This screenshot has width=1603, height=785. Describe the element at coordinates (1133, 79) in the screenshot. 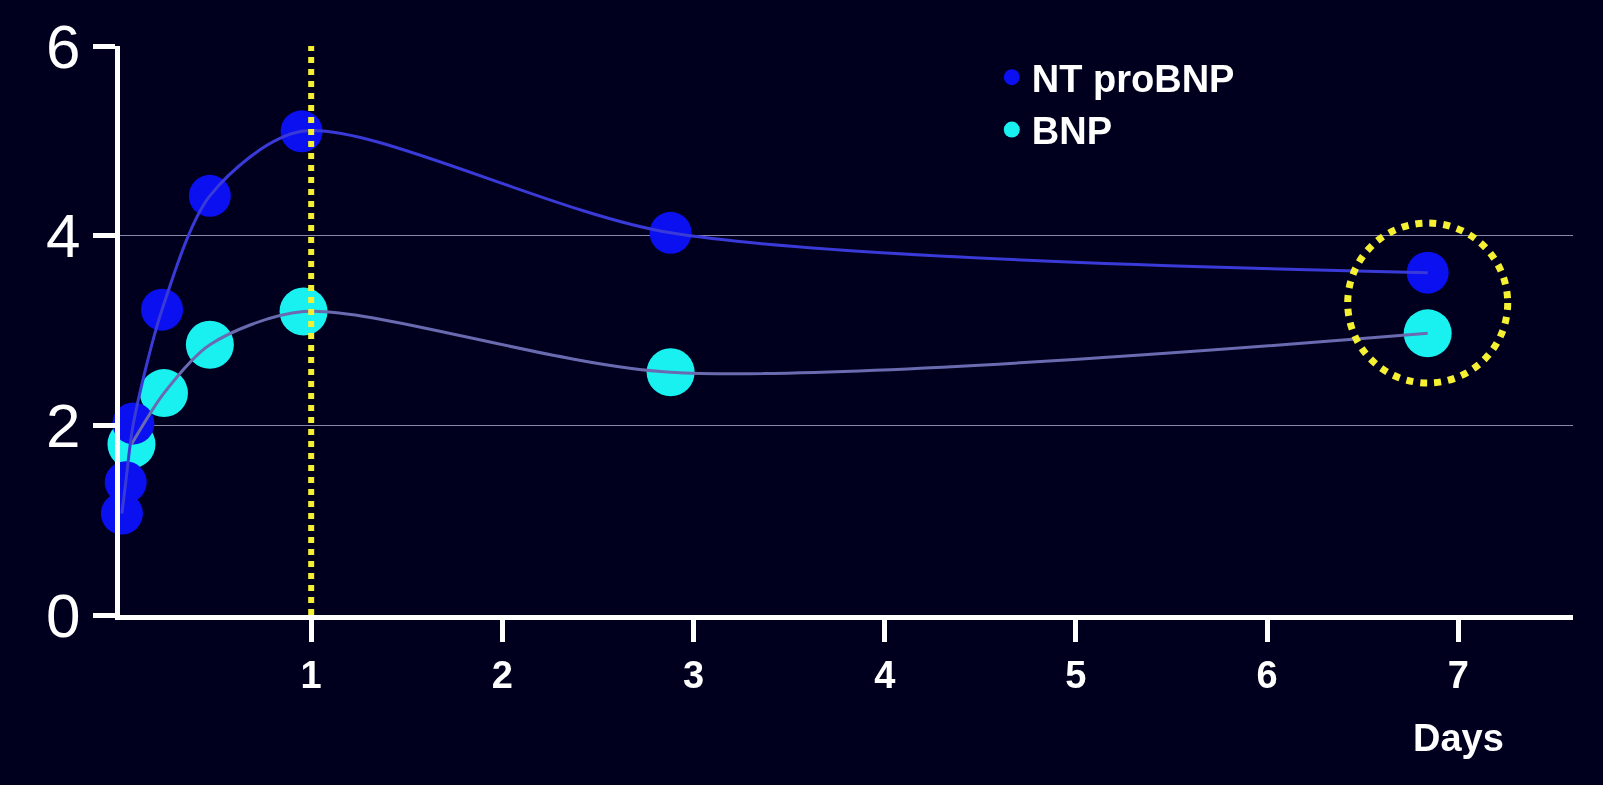

I see `legend-label: NT proBNP` at that location.